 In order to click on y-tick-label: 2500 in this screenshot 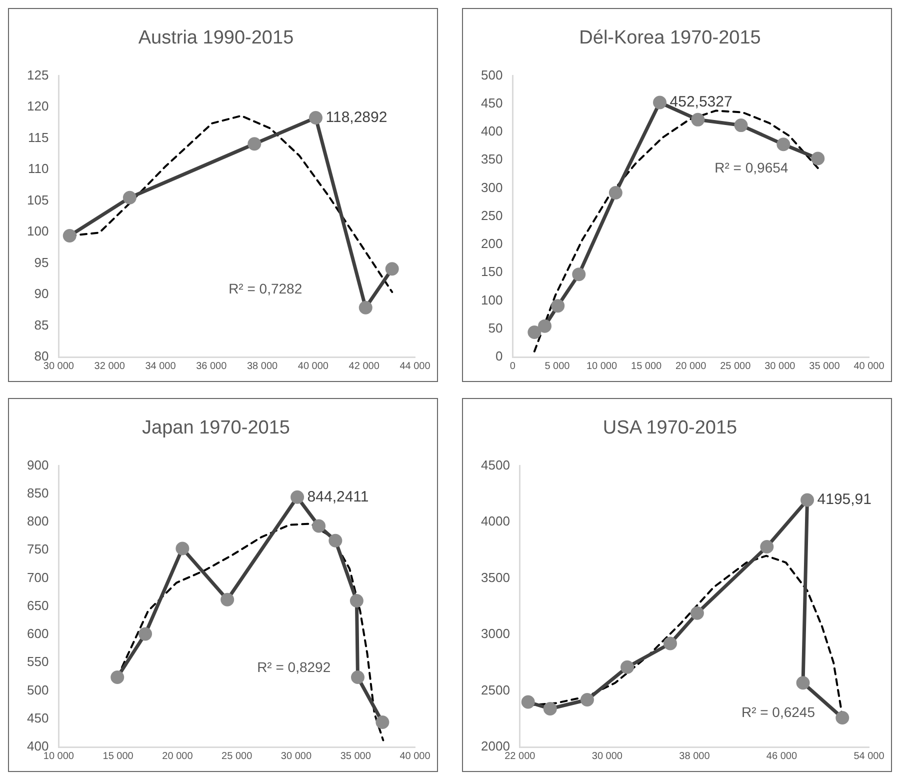, I will do `click(495, 690)`.